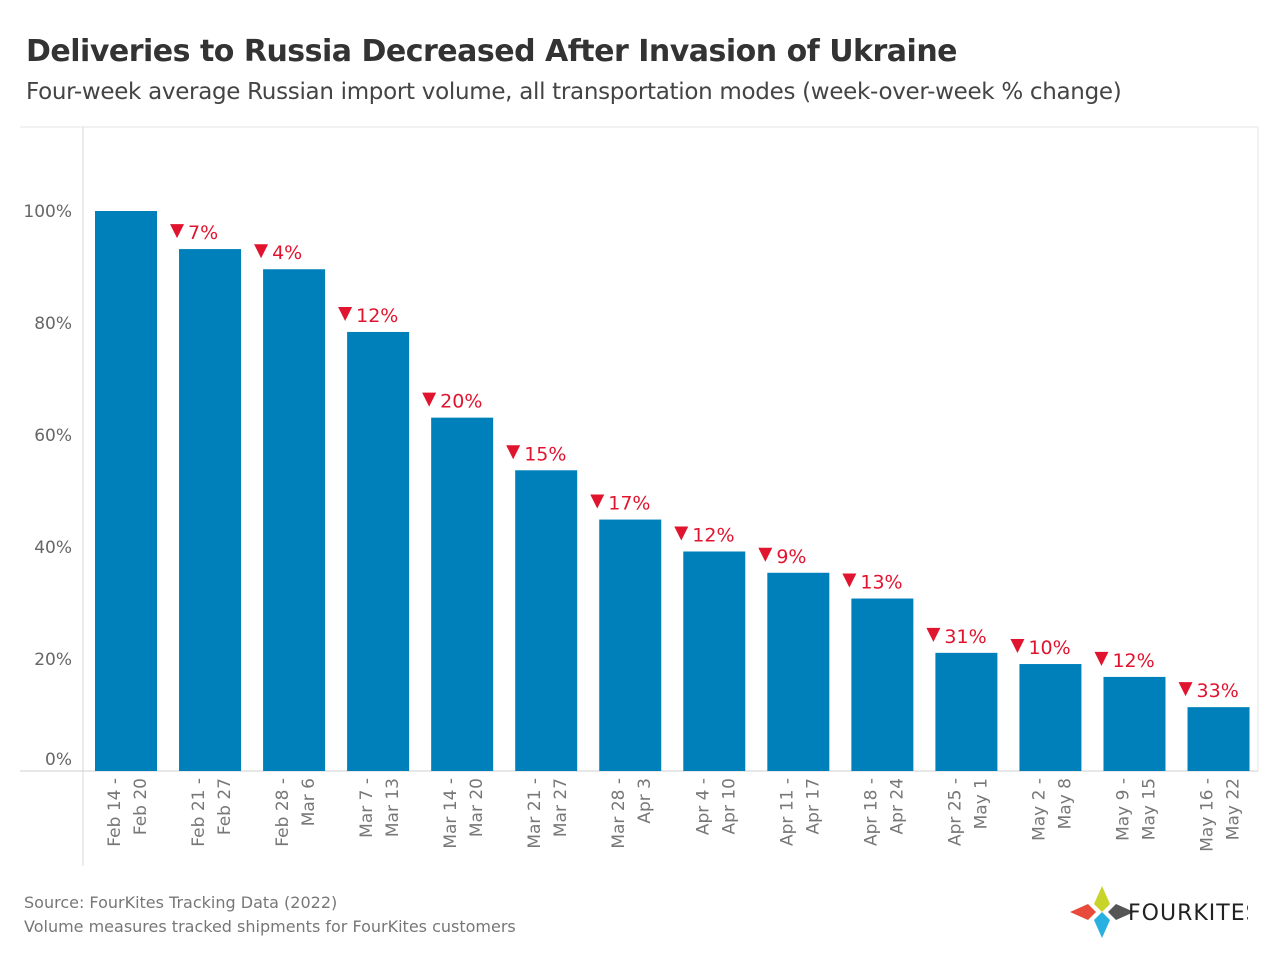 This screenshot has height=960, width=1280. What do you see at coordinates (1218, 691) in the screenshot?
I see `change-value: 33%` at bounding box center [1218, 691].